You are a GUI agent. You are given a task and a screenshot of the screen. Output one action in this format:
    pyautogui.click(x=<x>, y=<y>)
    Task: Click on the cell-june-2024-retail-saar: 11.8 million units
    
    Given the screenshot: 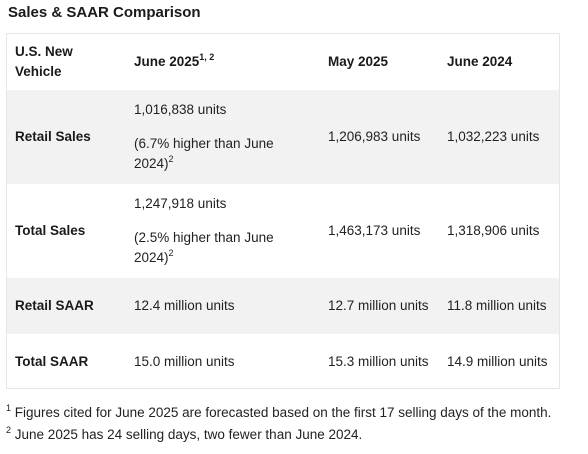 What is the action you would take?
    pyautogui.click(x=497, y=305)
    